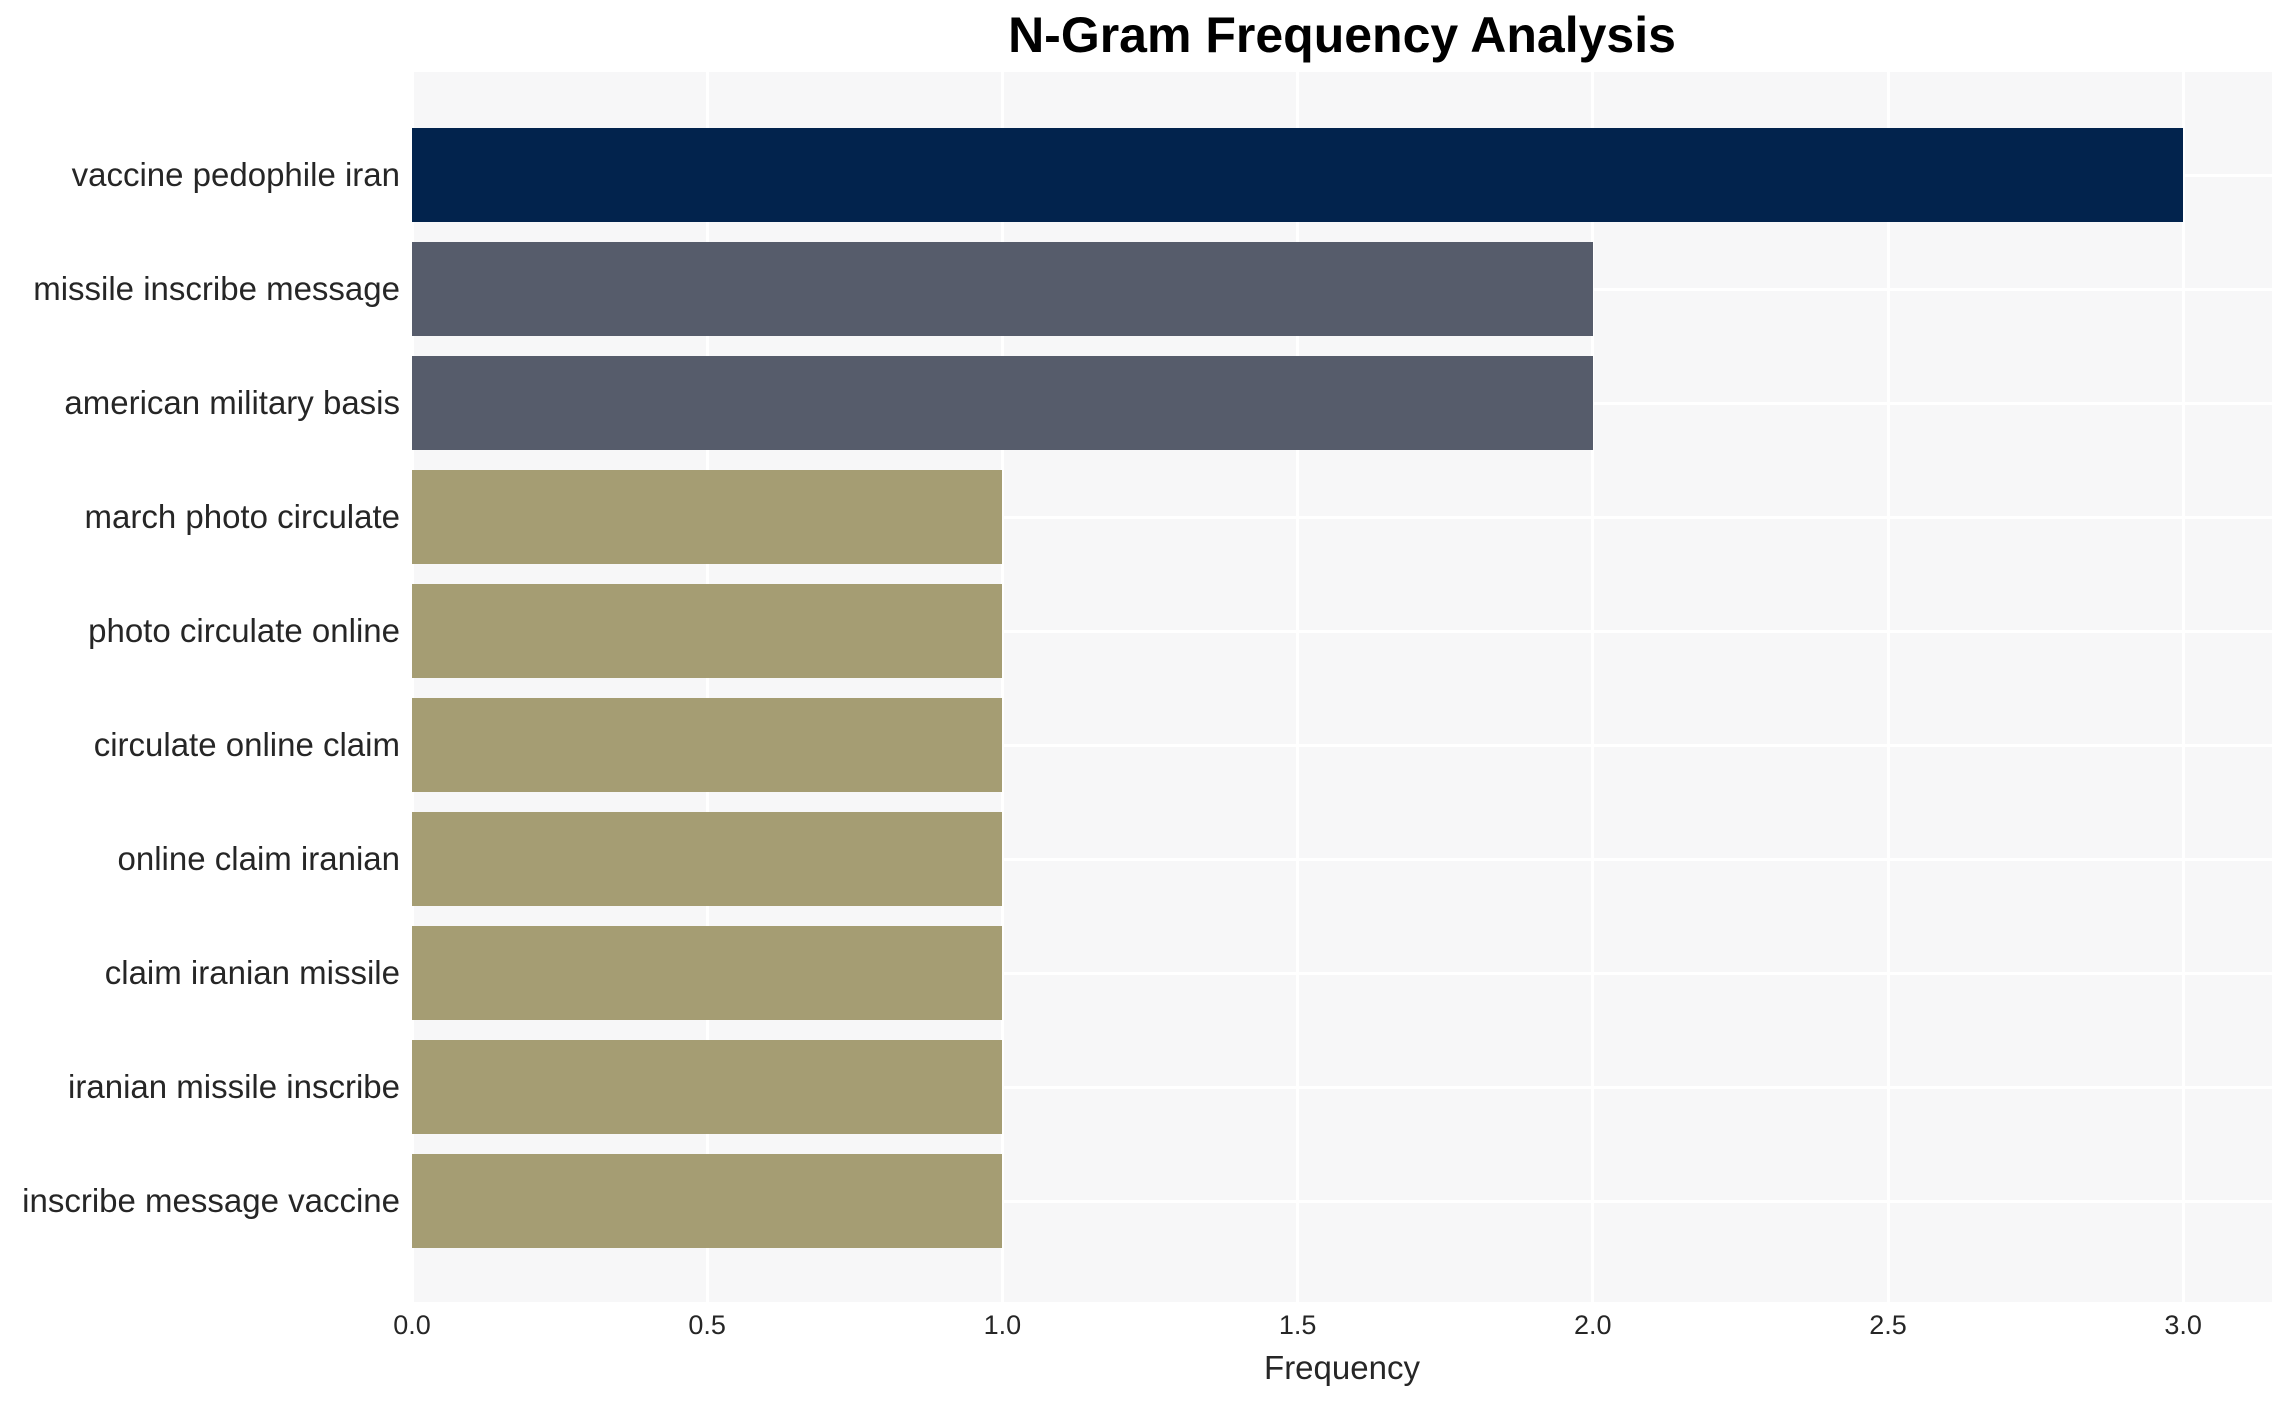 This screenshot has height=1402, width=2291. Describe the element at coordinates (216, 289) in the screenshot. I see `category-label: missile inscribe message` at that location.